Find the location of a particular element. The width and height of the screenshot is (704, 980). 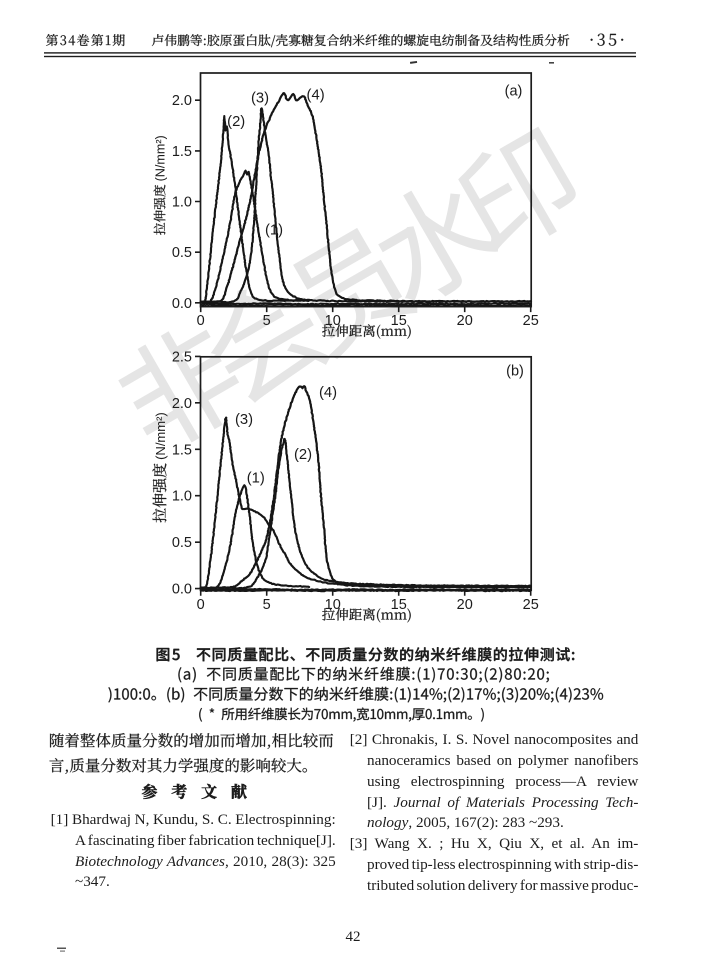

svg-text: (a) is located at coordinates (514, 92).